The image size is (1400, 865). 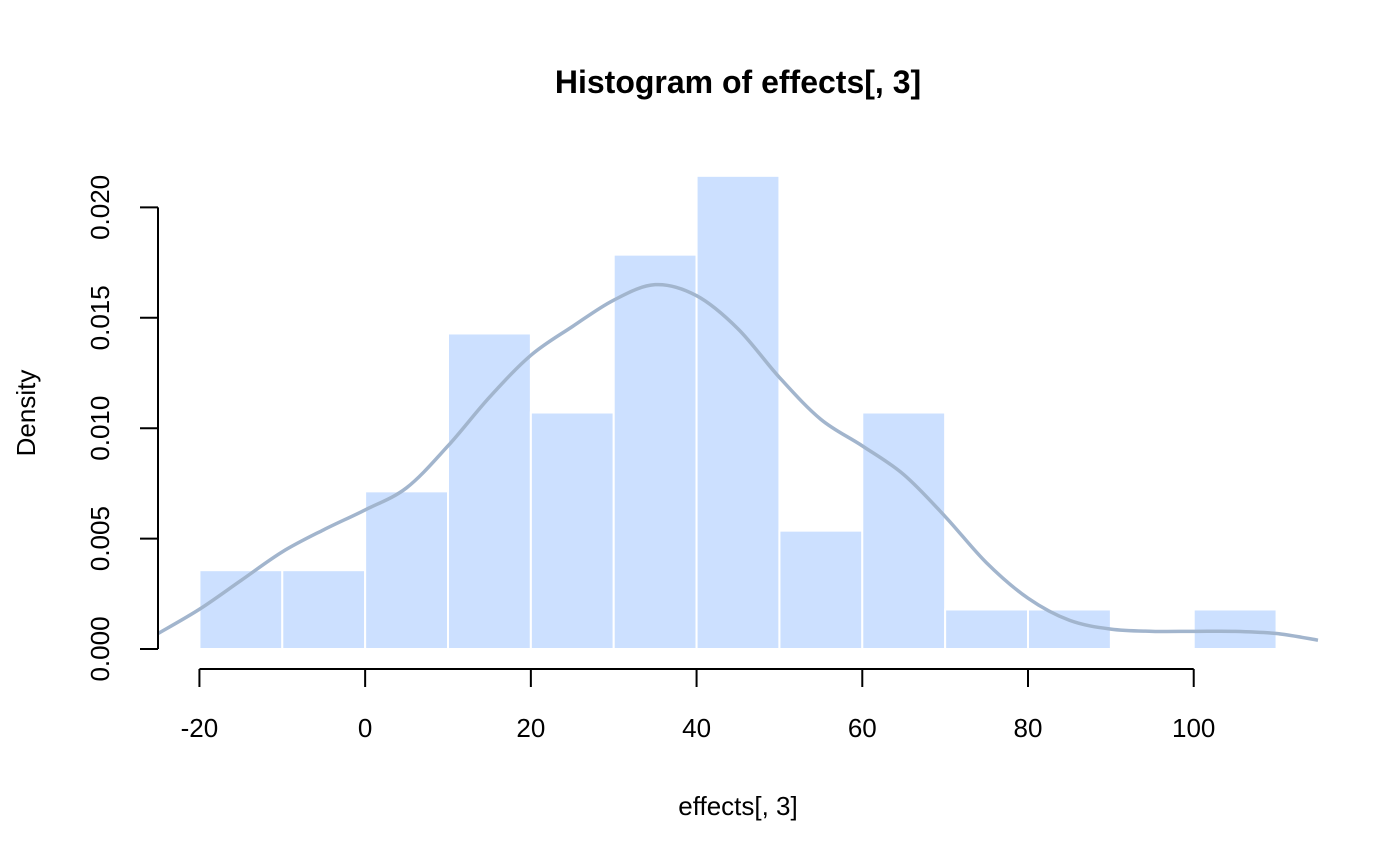 I want to click on x-tick-label: -20, so click(x=200, y=728).